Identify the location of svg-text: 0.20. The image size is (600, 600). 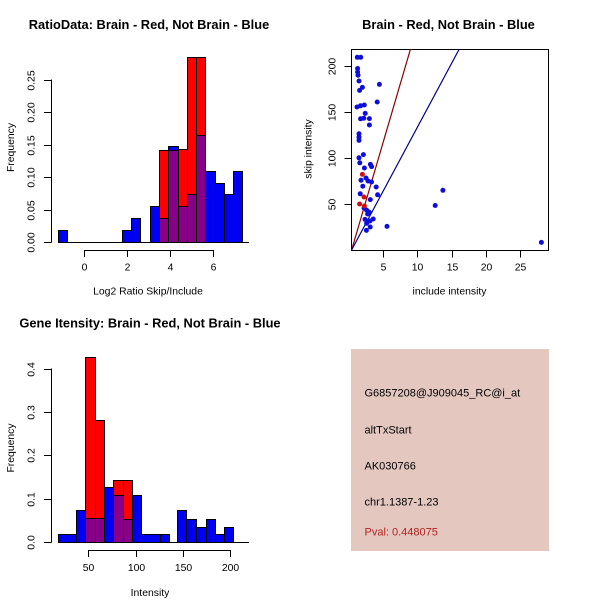
(32, 112).